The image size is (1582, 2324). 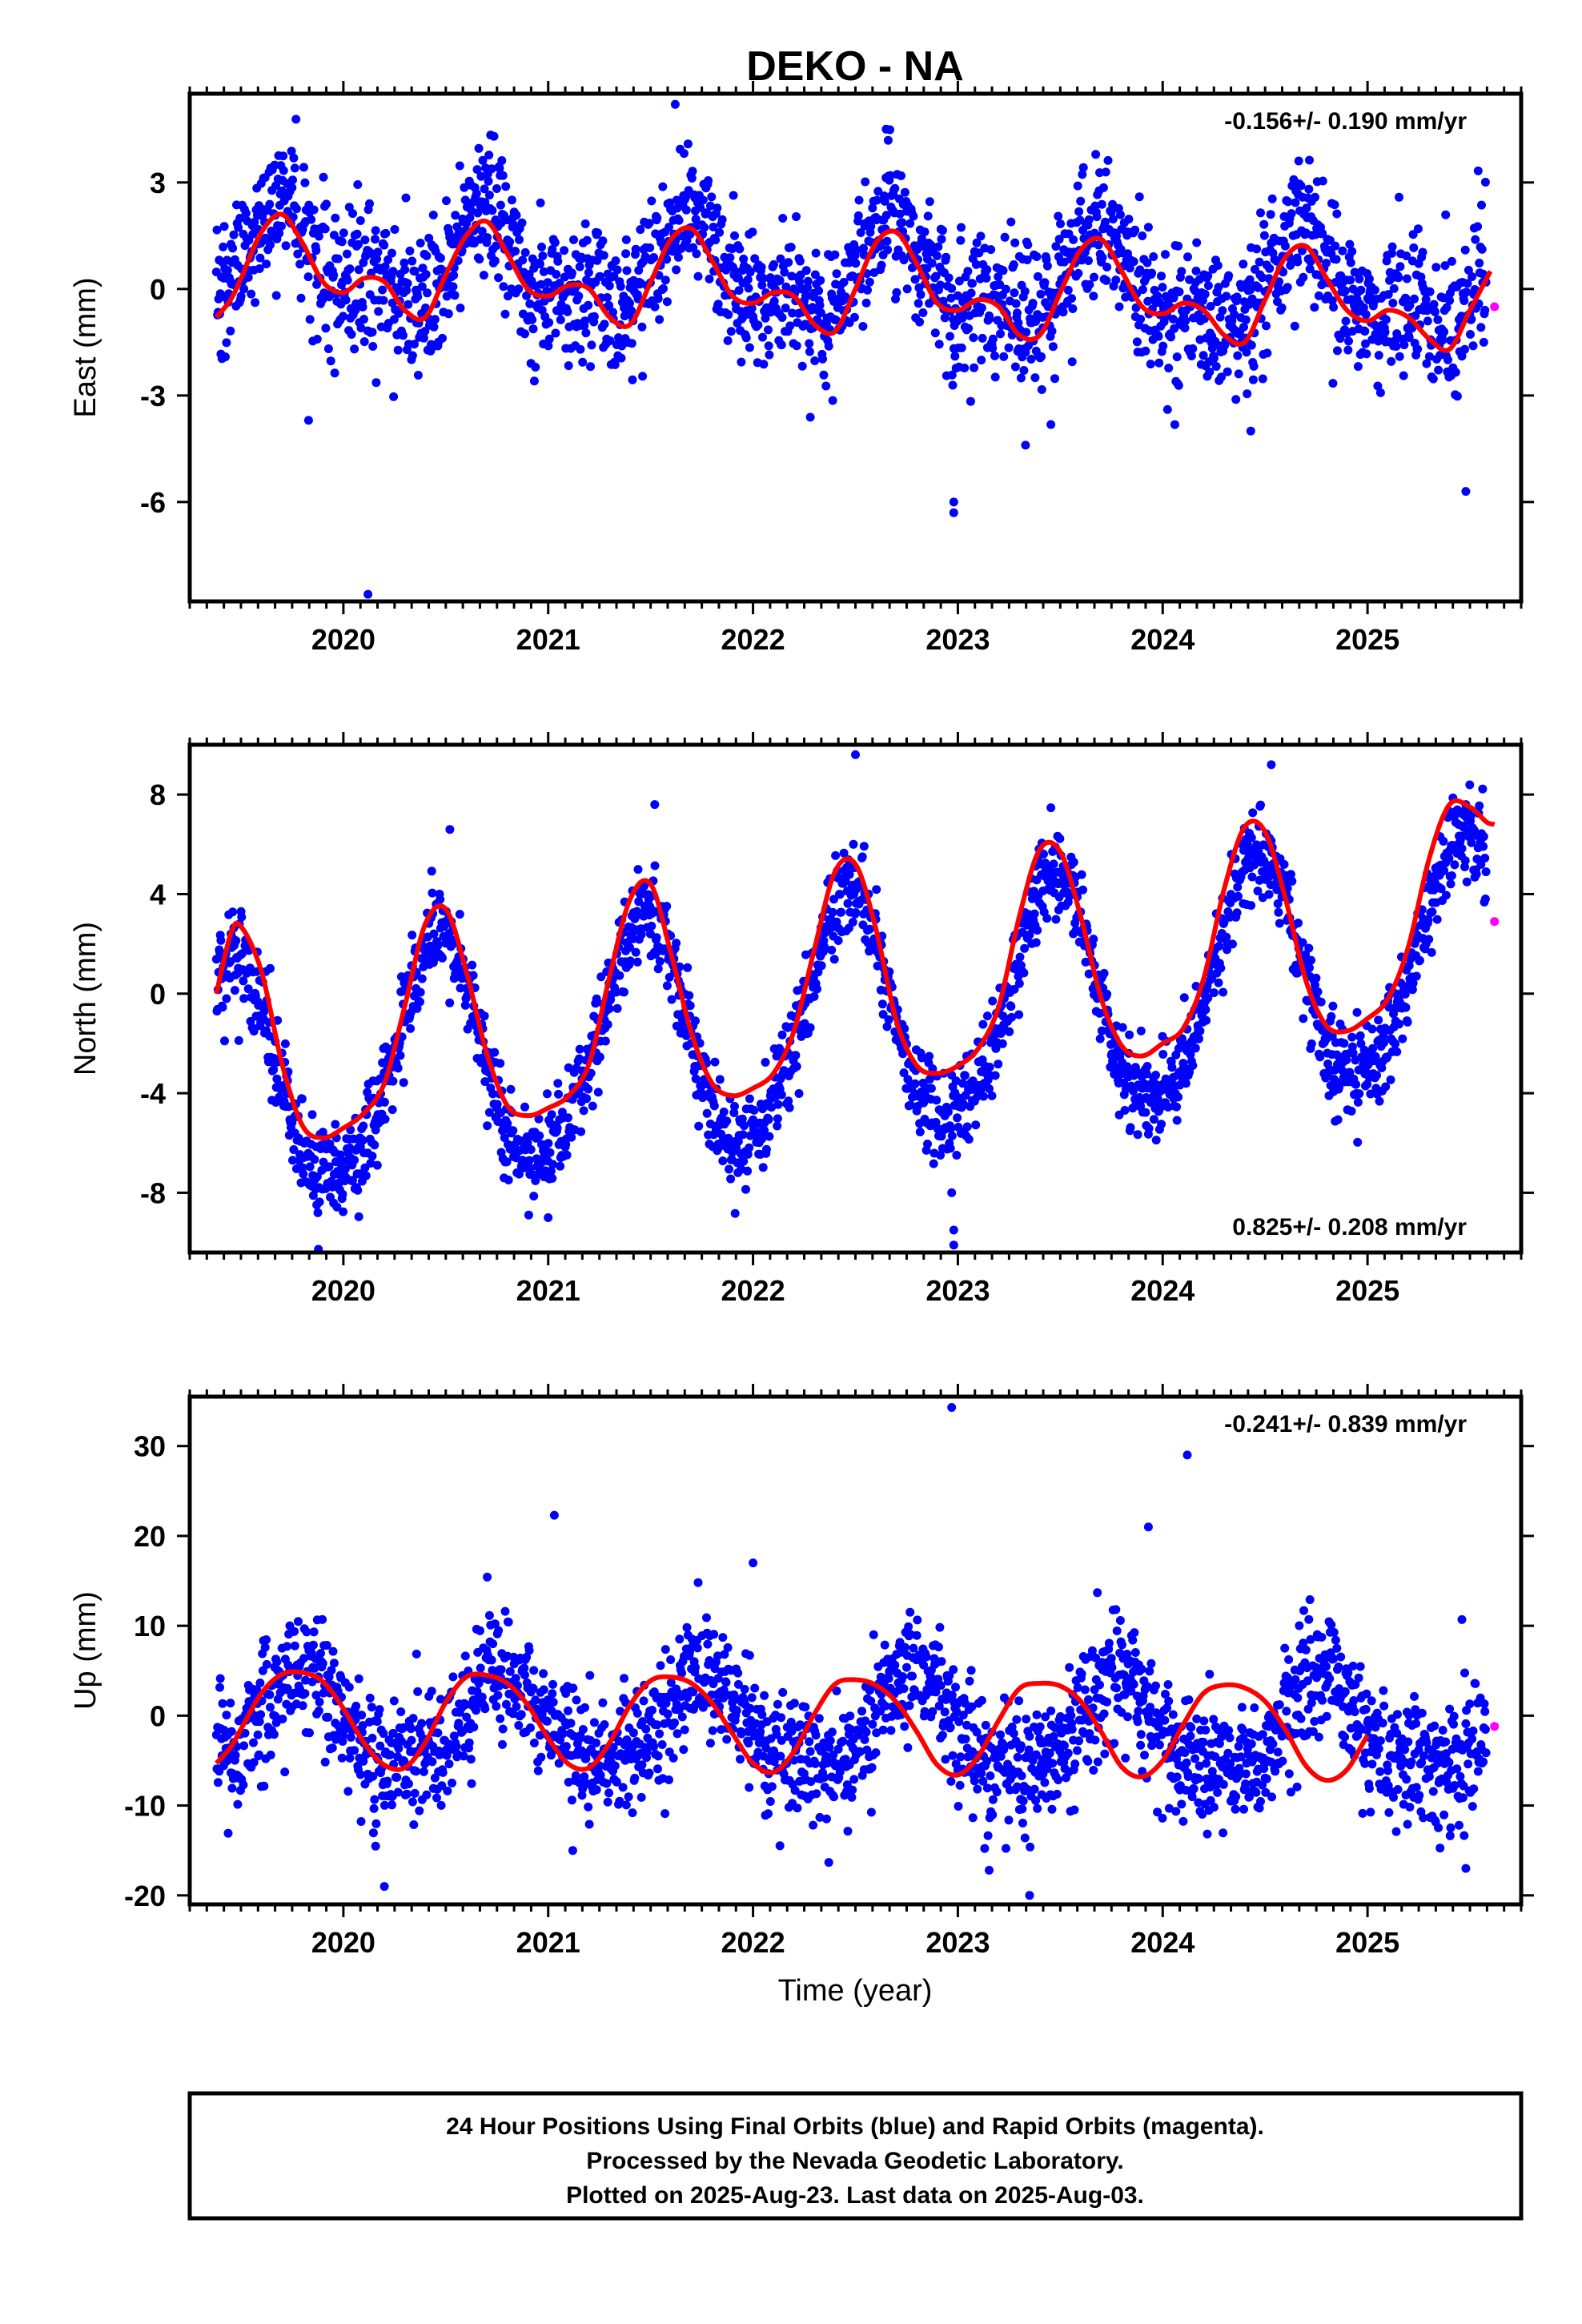 What do you see at coordinates (158, 183) in the screenshot?
I see `east-y-tick-label: 3` at bounding box center [158, 183].